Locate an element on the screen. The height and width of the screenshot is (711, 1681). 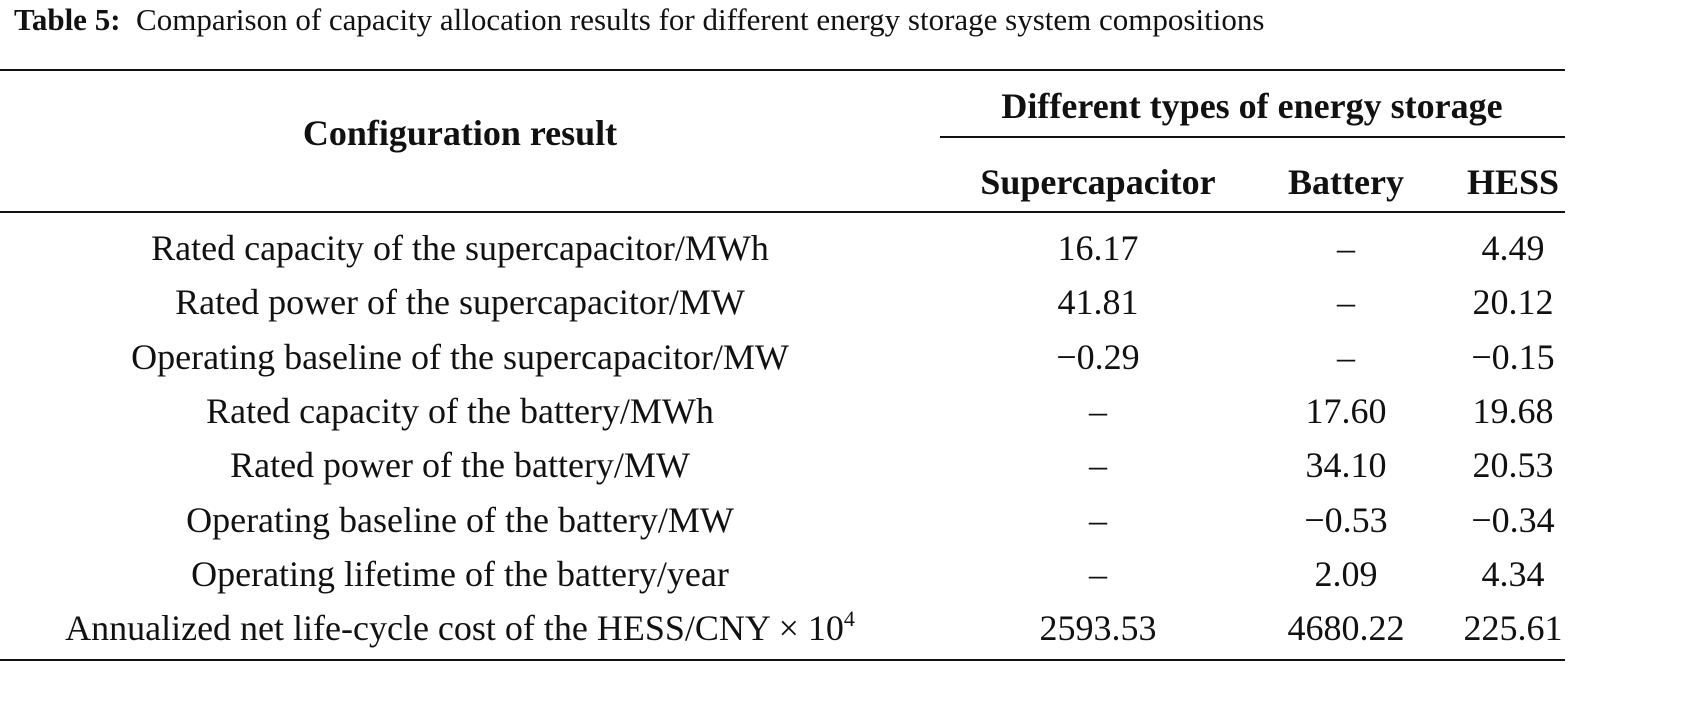
cell: −0.15 is located at coordinates (1513, 356).